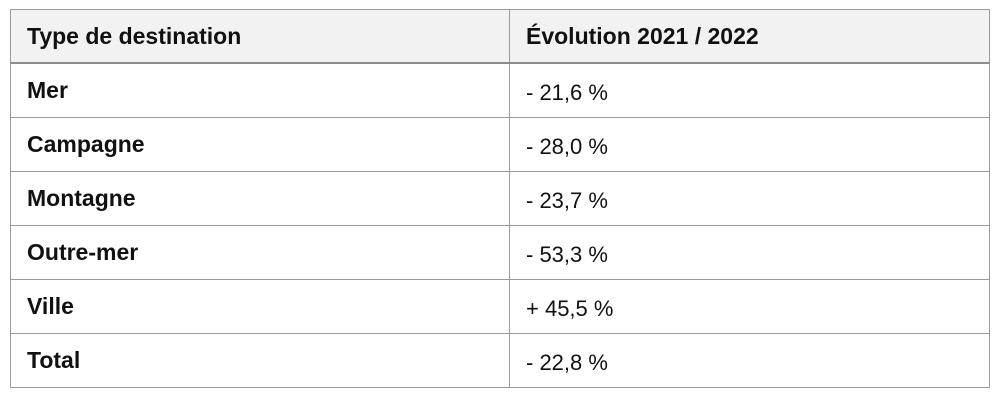 This screenshot has height=401, width=1004. I want to click on destination-cell: Outre-mer, so click(260, 252).